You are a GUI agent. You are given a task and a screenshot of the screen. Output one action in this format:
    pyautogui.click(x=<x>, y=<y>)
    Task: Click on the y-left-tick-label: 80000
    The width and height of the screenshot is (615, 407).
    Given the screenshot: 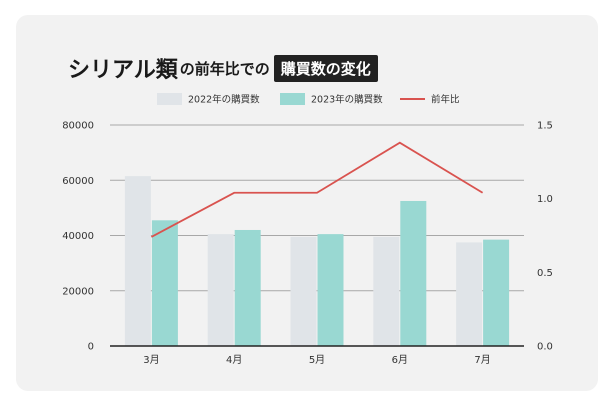 What is the action you would take?
    pyautogui.click(x=78, y=126)
    